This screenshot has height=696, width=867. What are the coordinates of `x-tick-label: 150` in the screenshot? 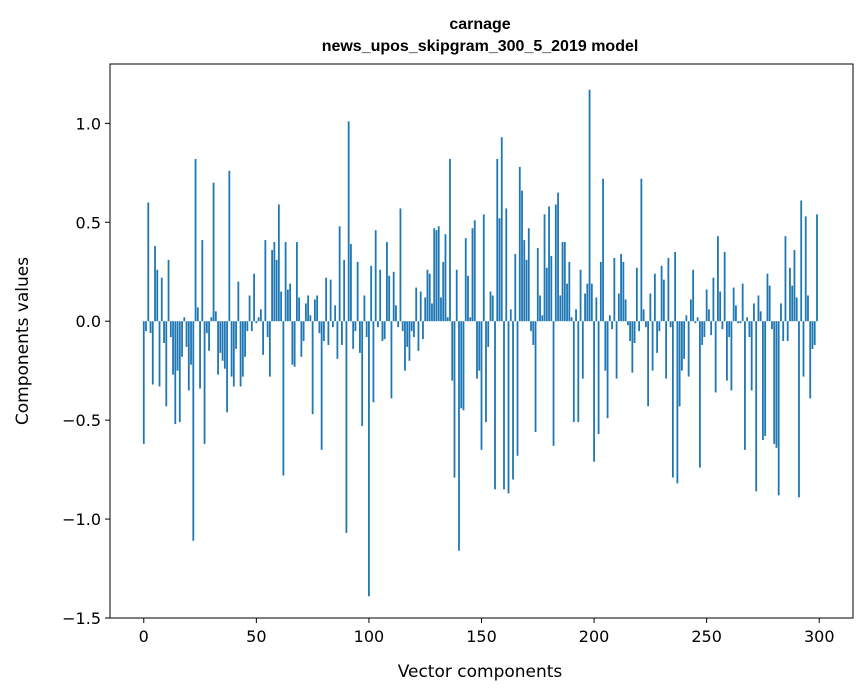 It's located at (481, 636).